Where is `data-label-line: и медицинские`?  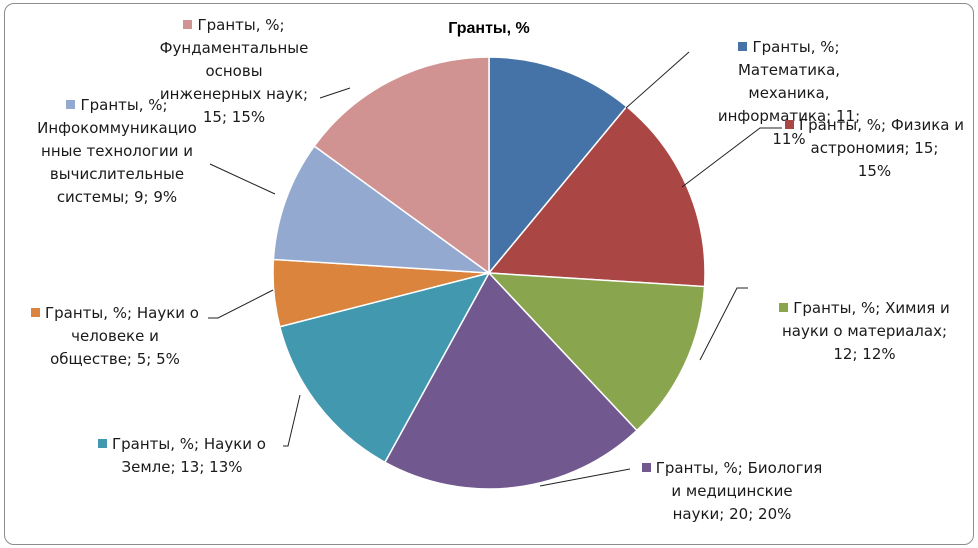
data-label-line: и медицинские is located at coordinates (732, 491).